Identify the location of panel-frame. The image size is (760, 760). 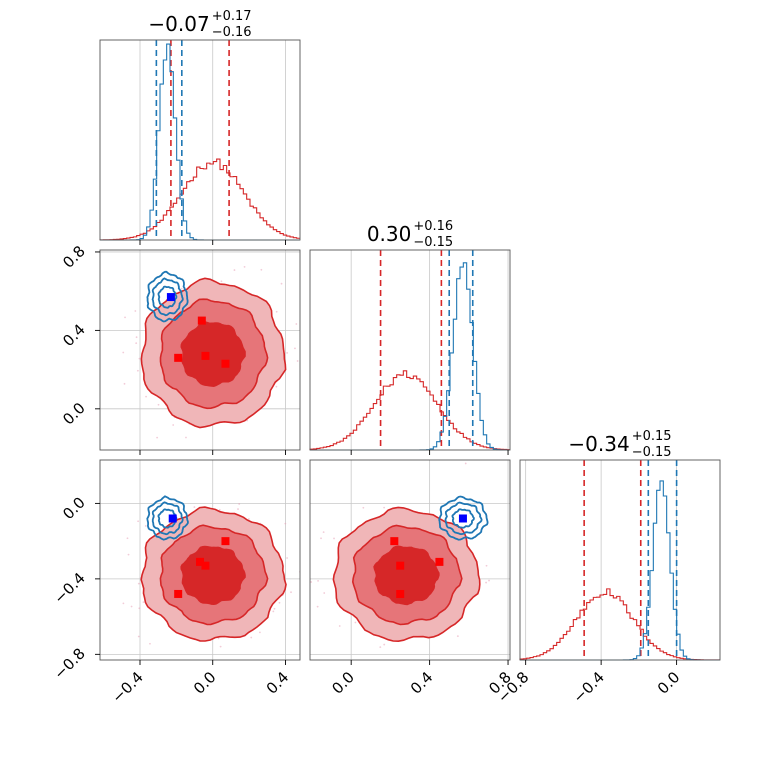
(200, 140).